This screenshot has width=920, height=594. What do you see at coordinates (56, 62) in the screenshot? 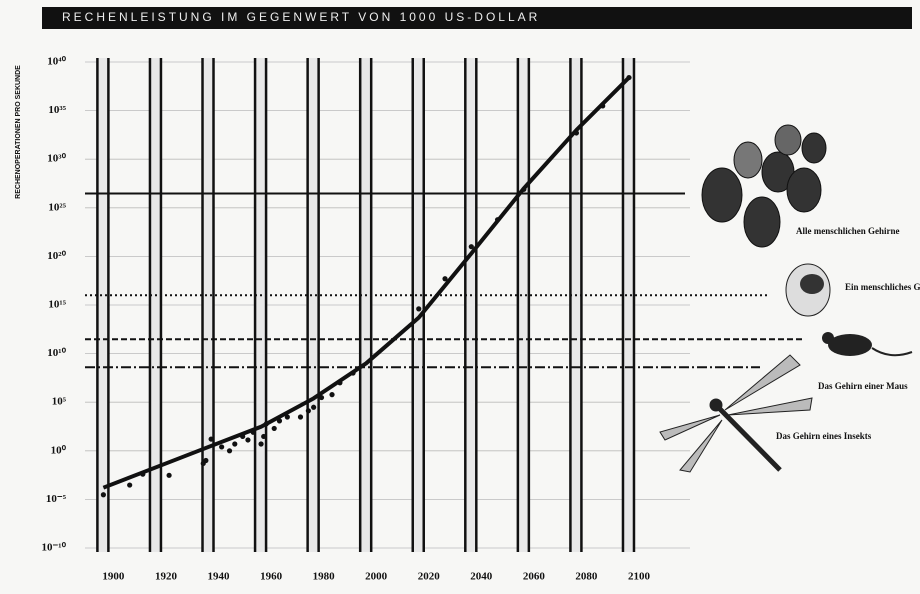
I see `y-tick-label: 10⁴⁰` at bounding box center [56, 62].